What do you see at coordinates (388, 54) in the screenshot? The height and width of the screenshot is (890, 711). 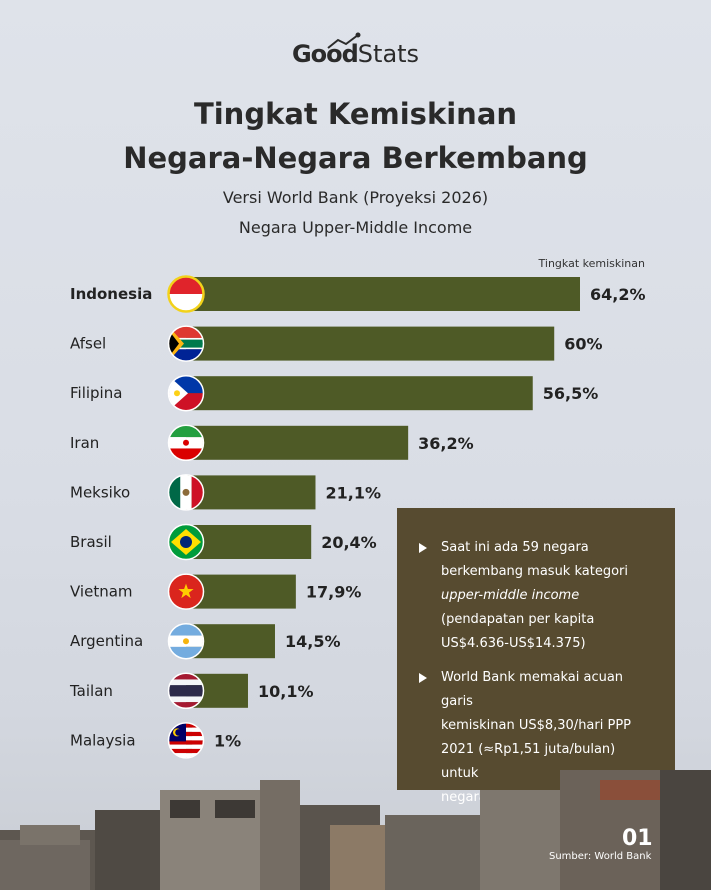 I see `logo-stats: Stats` at bounding box center [388, 54].